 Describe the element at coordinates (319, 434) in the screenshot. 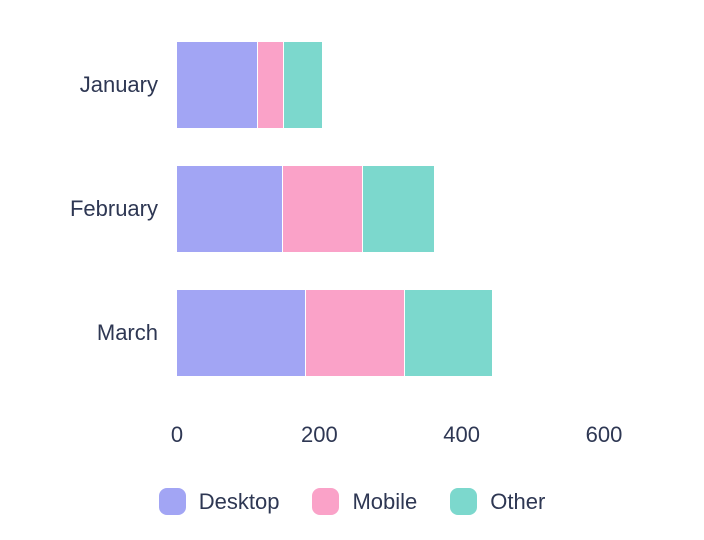

I see `x-tick-200: 200` at that location.